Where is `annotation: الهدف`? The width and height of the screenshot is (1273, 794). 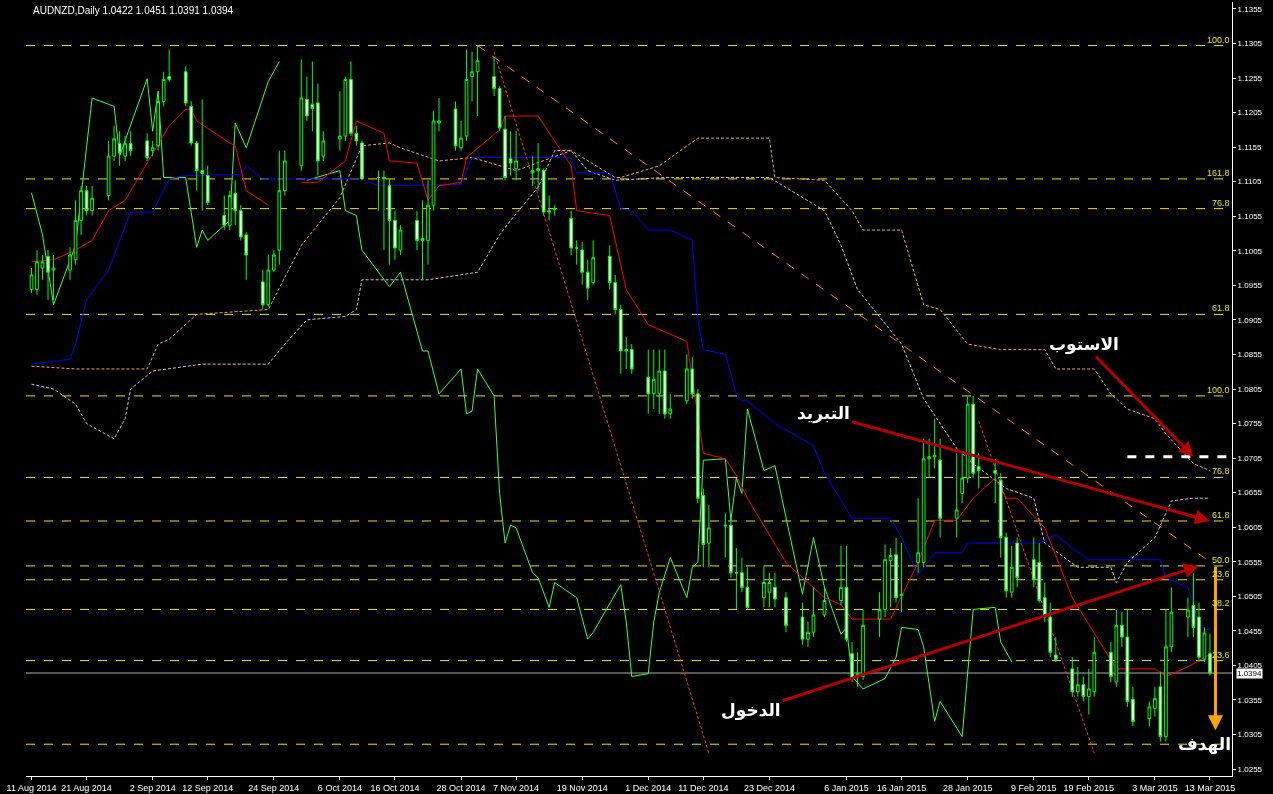
annotation: الهدف is located at coordinates (1205, 744).